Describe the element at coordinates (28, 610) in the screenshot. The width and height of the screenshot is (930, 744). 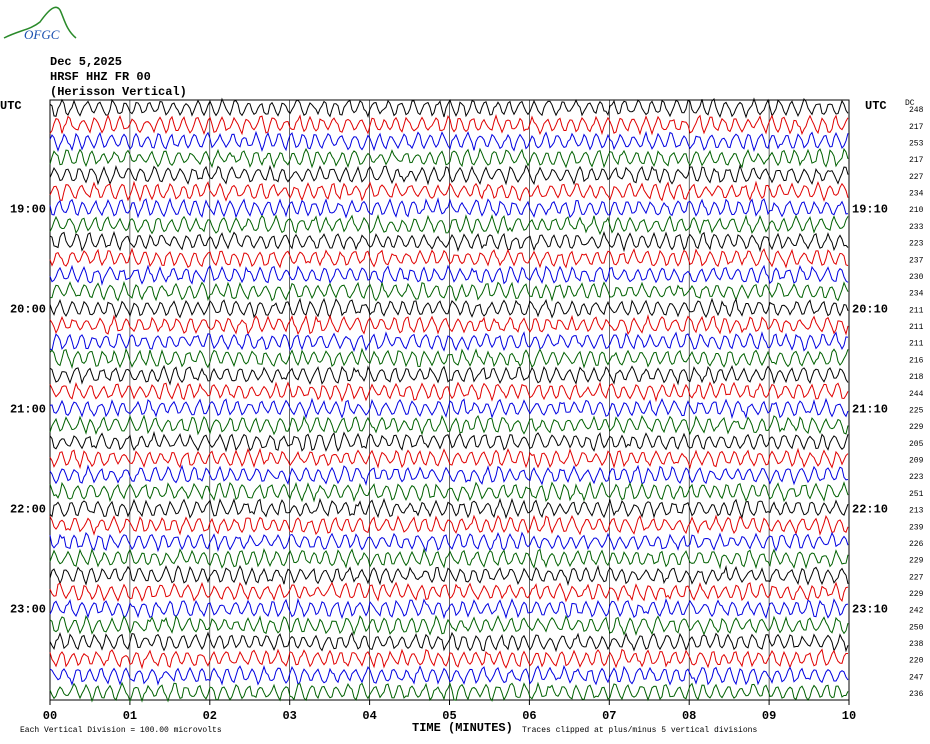
I see `left-time-label: 23:00` at that location.